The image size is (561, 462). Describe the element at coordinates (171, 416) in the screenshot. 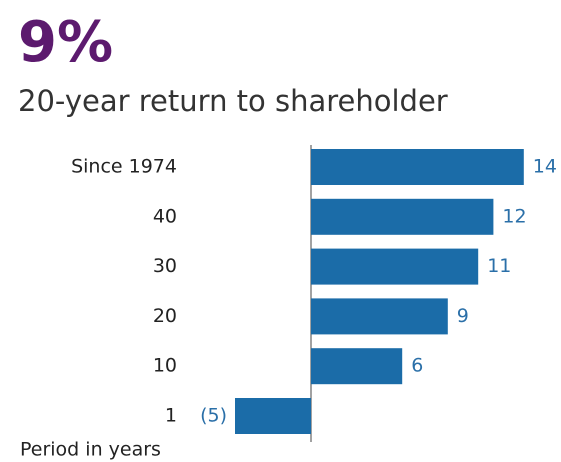

I see `y-tick-label: 1` at that location.